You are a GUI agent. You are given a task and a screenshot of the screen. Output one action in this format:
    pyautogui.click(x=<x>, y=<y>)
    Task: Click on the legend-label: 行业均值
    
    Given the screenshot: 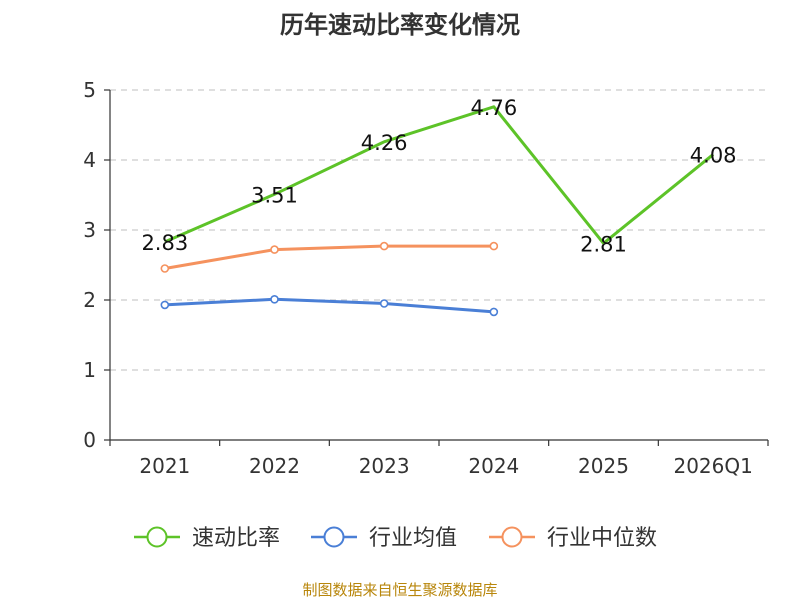 What is the action you would take?
    pyautogui.click(x=413, y=538)
    